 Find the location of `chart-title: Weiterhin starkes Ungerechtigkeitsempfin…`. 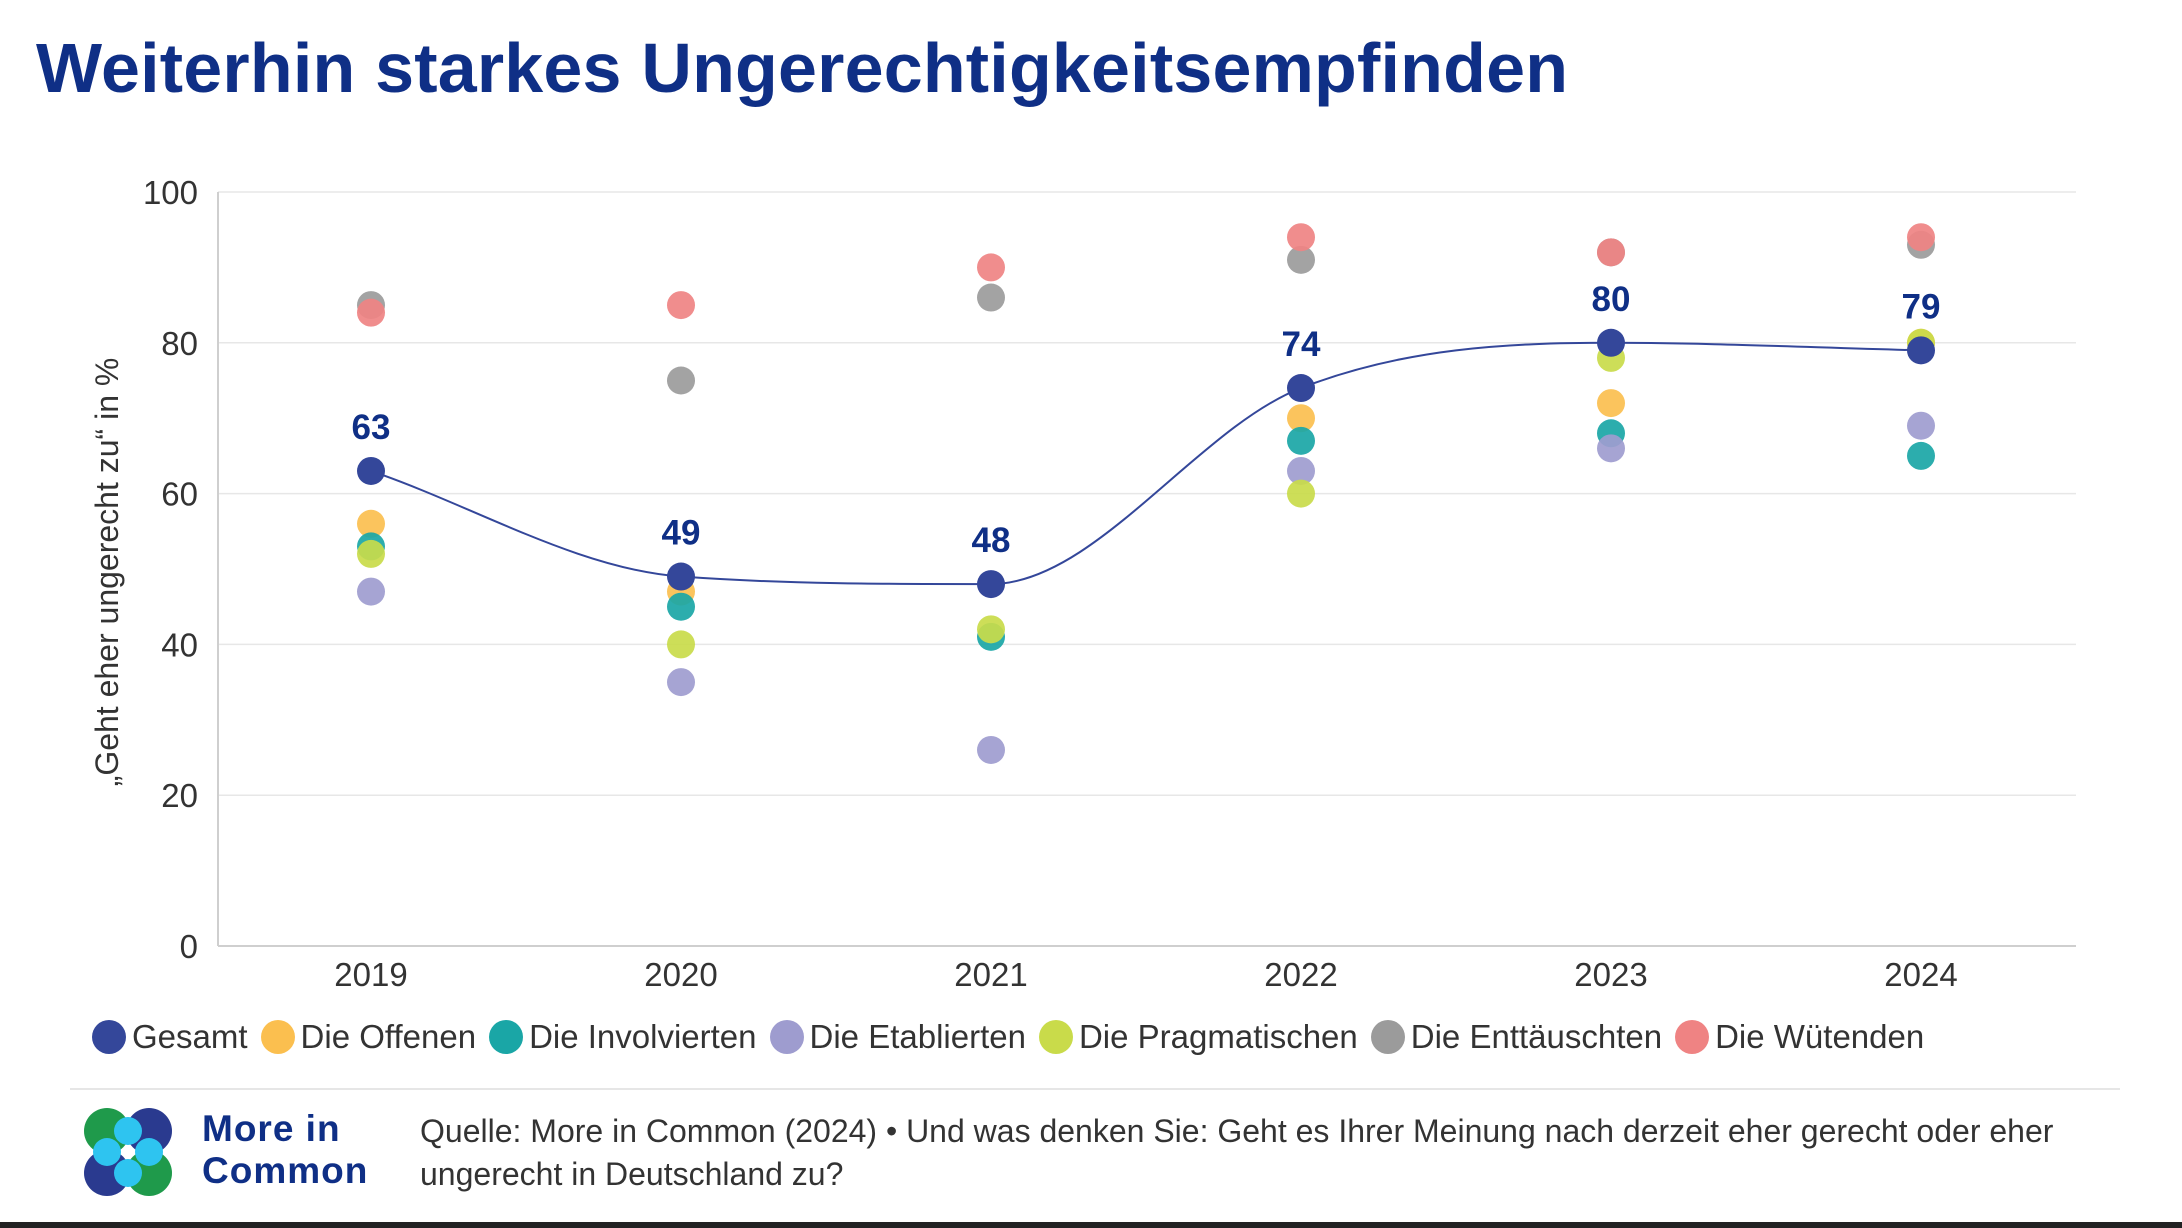

chart-title: Weiterhin starkes Ungerechtigkeitsempfin… is located at coordinates (802, 68).